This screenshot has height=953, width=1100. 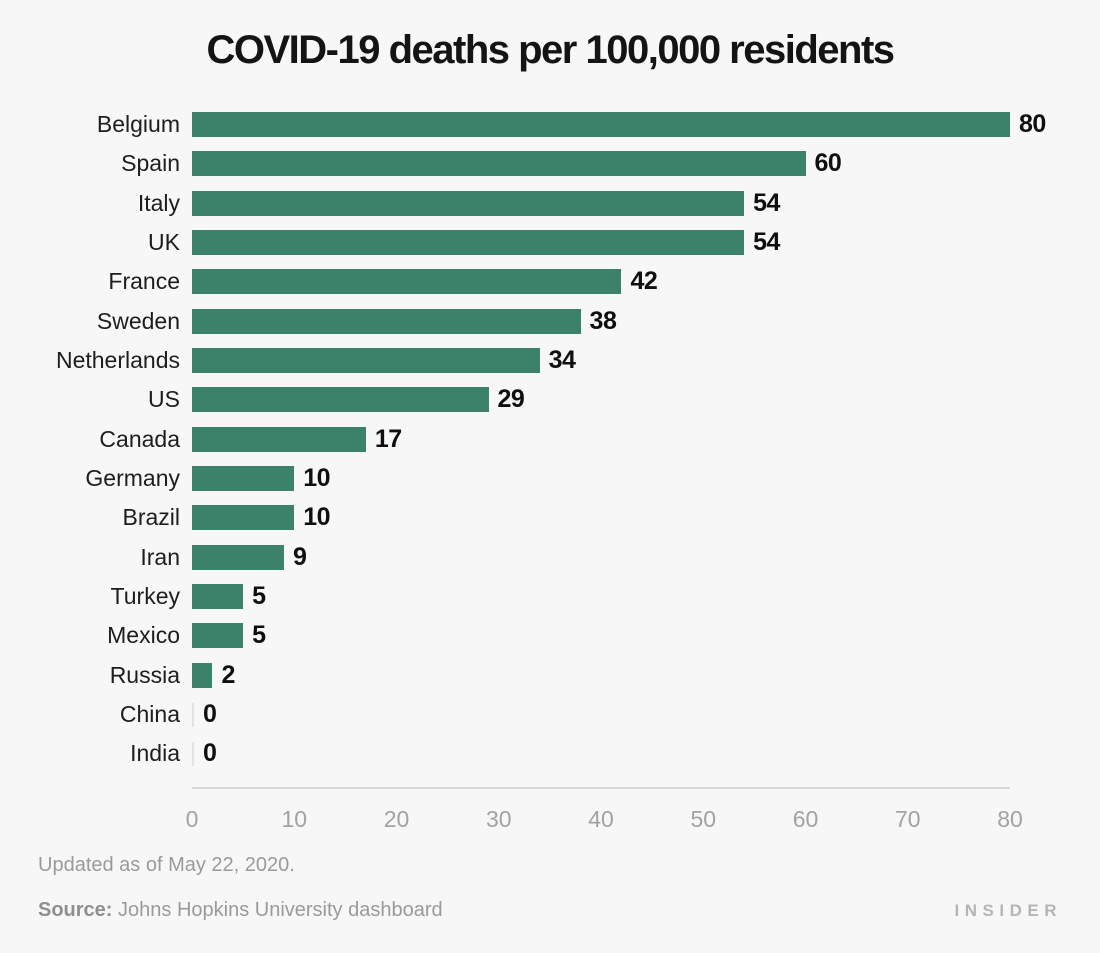 What do you see at coordinates (498, 819) in the screenshot?
I see `x-tick-label: 30` at bounding box center [498, 819].